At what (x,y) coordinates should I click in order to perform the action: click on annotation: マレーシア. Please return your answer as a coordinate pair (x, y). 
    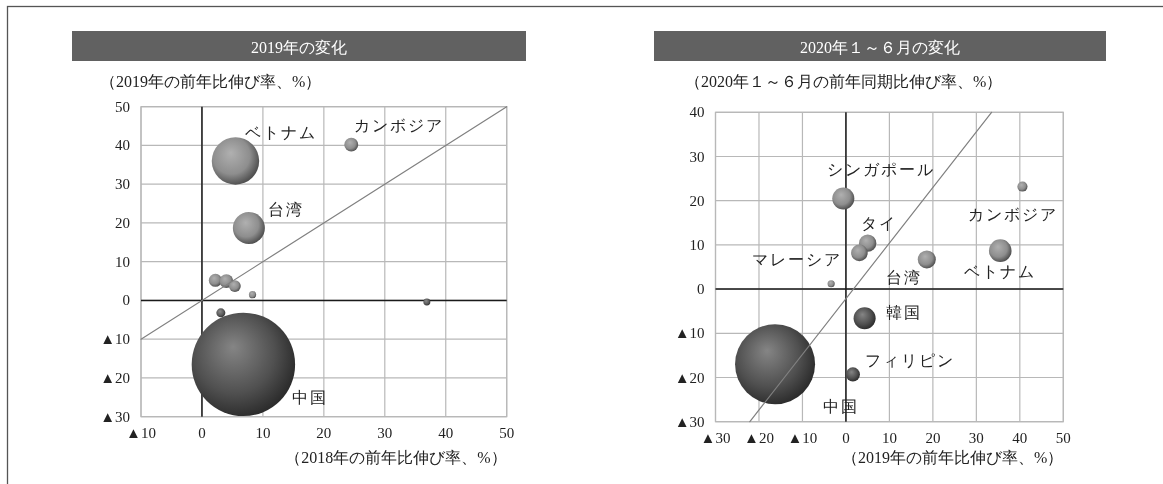
    Looking at the image, I should click on (797, 260).